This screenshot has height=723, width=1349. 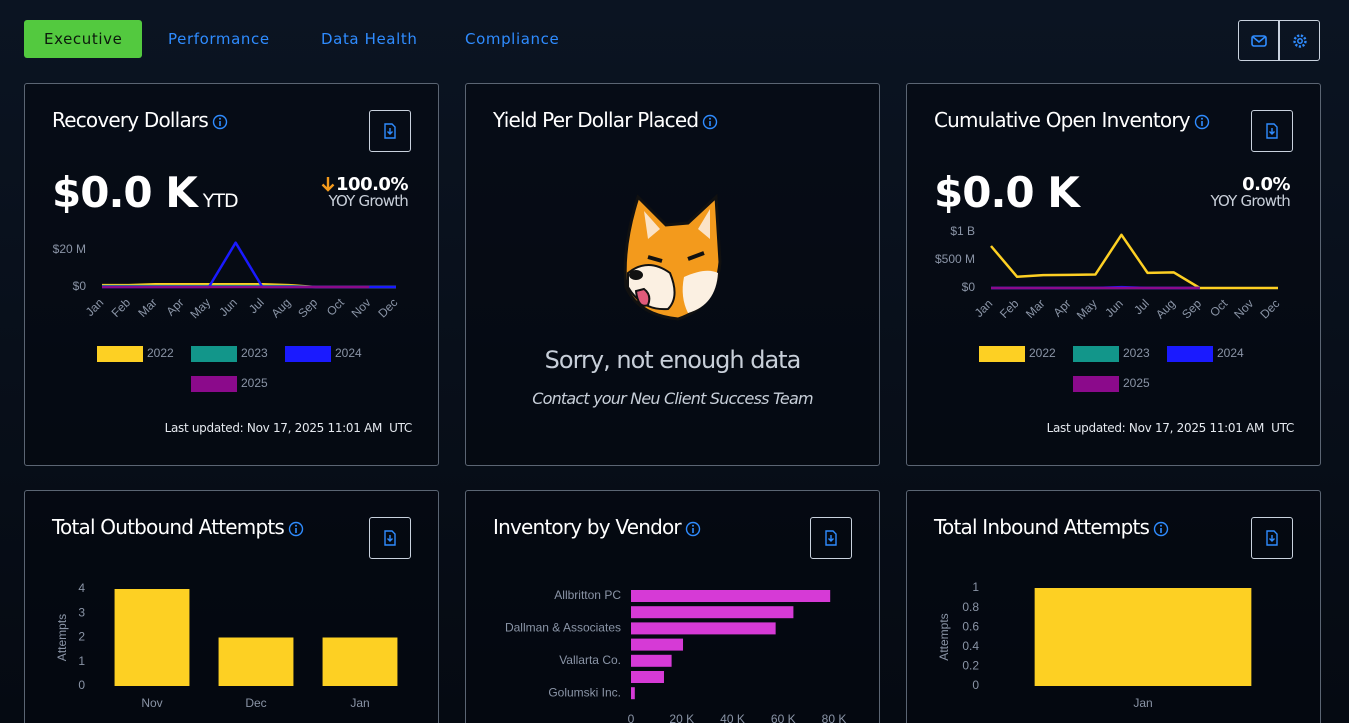 I want to click on legend-label: 2023, so click(x=1136, y=353).